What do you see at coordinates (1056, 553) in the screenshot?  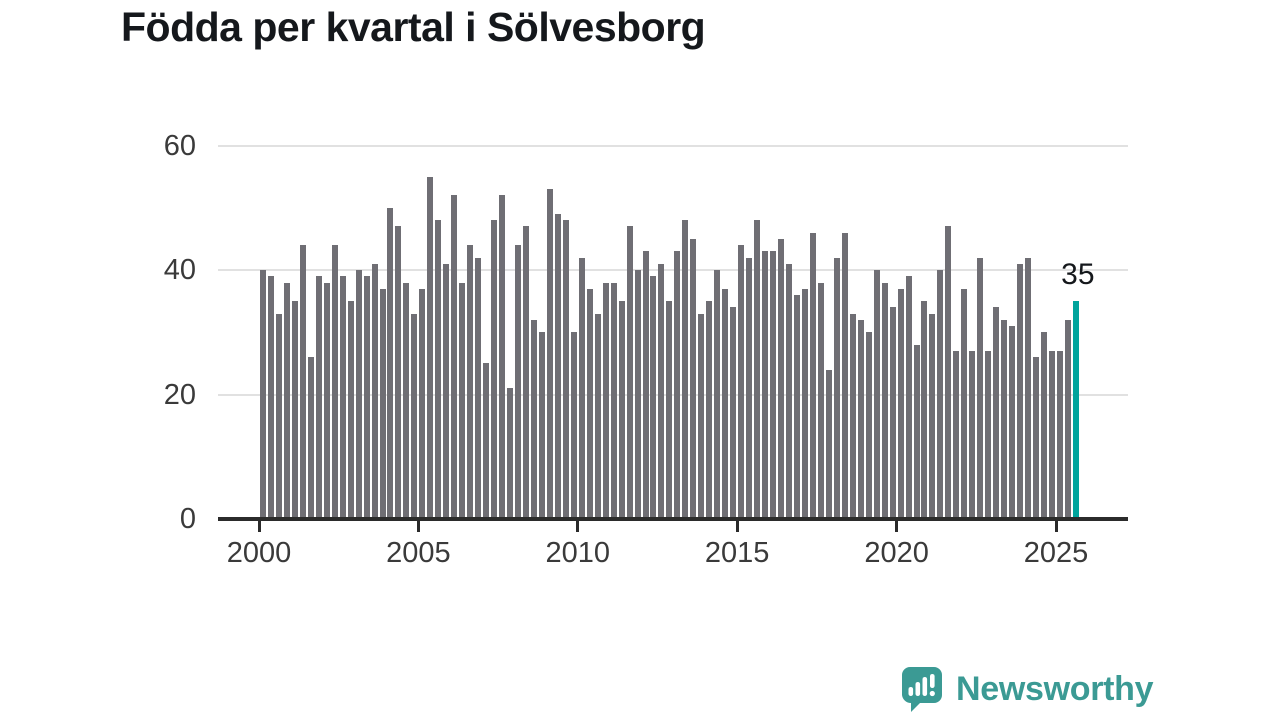 I see `x-tick-label: 2025` at bounding box center [1056, 553].